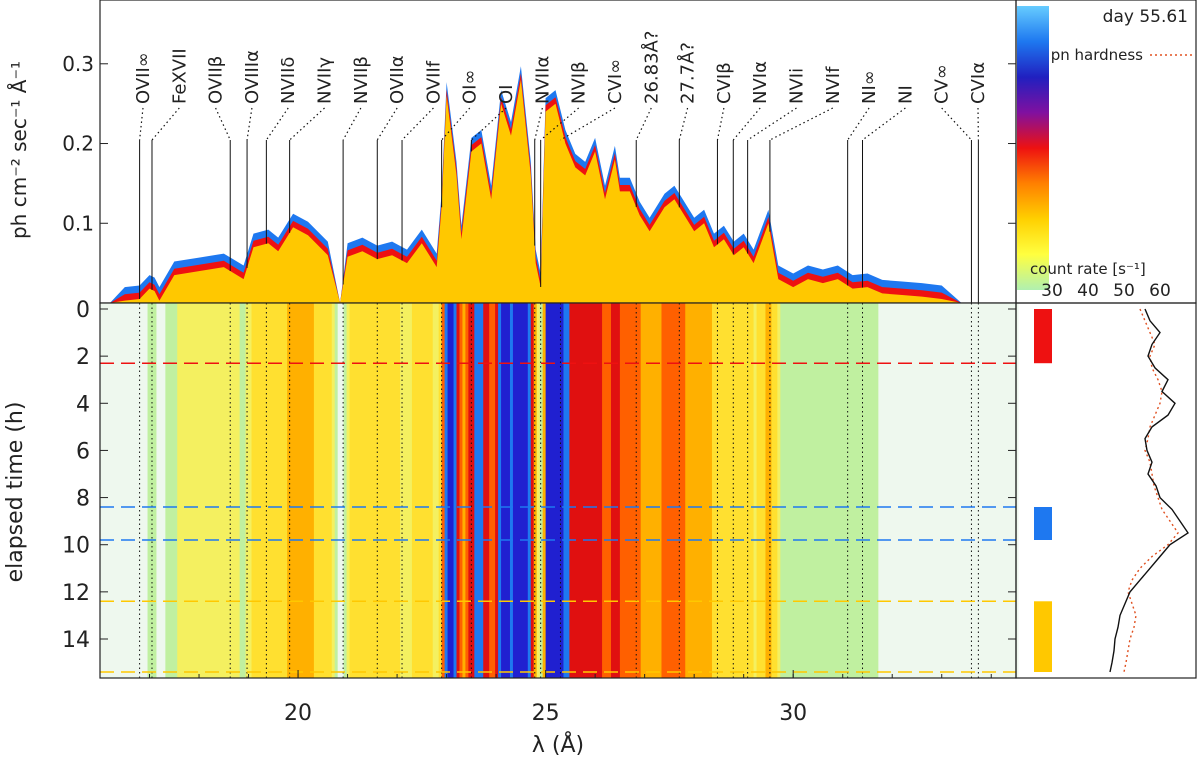  Describe the element at coordinates (833, 85) in the screenshot. I see `line-label: NVIf` at that location.